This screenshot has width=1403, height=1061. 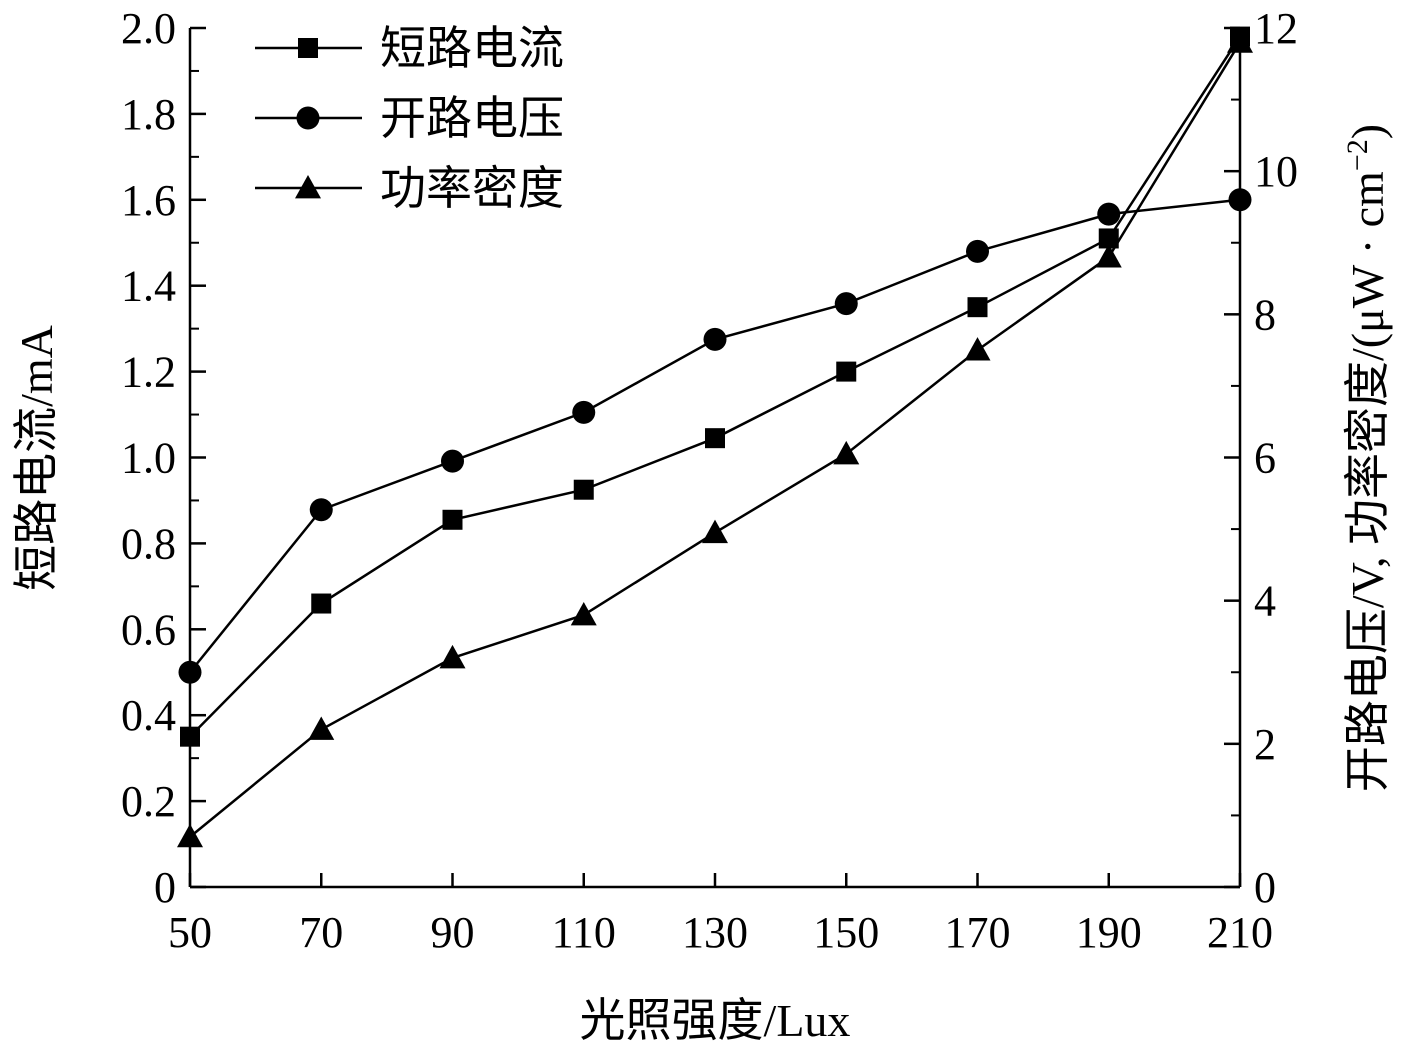 What do you see at coordinates (148, 286) in the screenshot?
I see `y-tick-label: 1.4` at bounding box center [148, 286].